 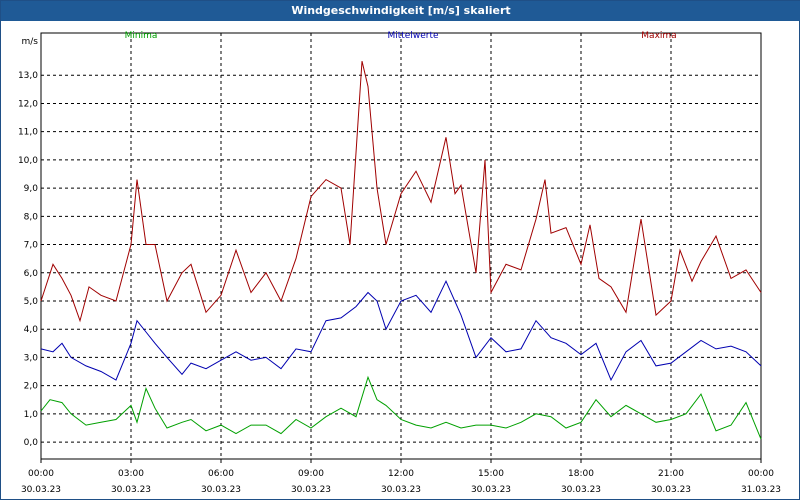 What do you see at coordinates (30, 42) in the screenshot?
I see `y-axis-label: m/s` at bounding box center [30, 42].